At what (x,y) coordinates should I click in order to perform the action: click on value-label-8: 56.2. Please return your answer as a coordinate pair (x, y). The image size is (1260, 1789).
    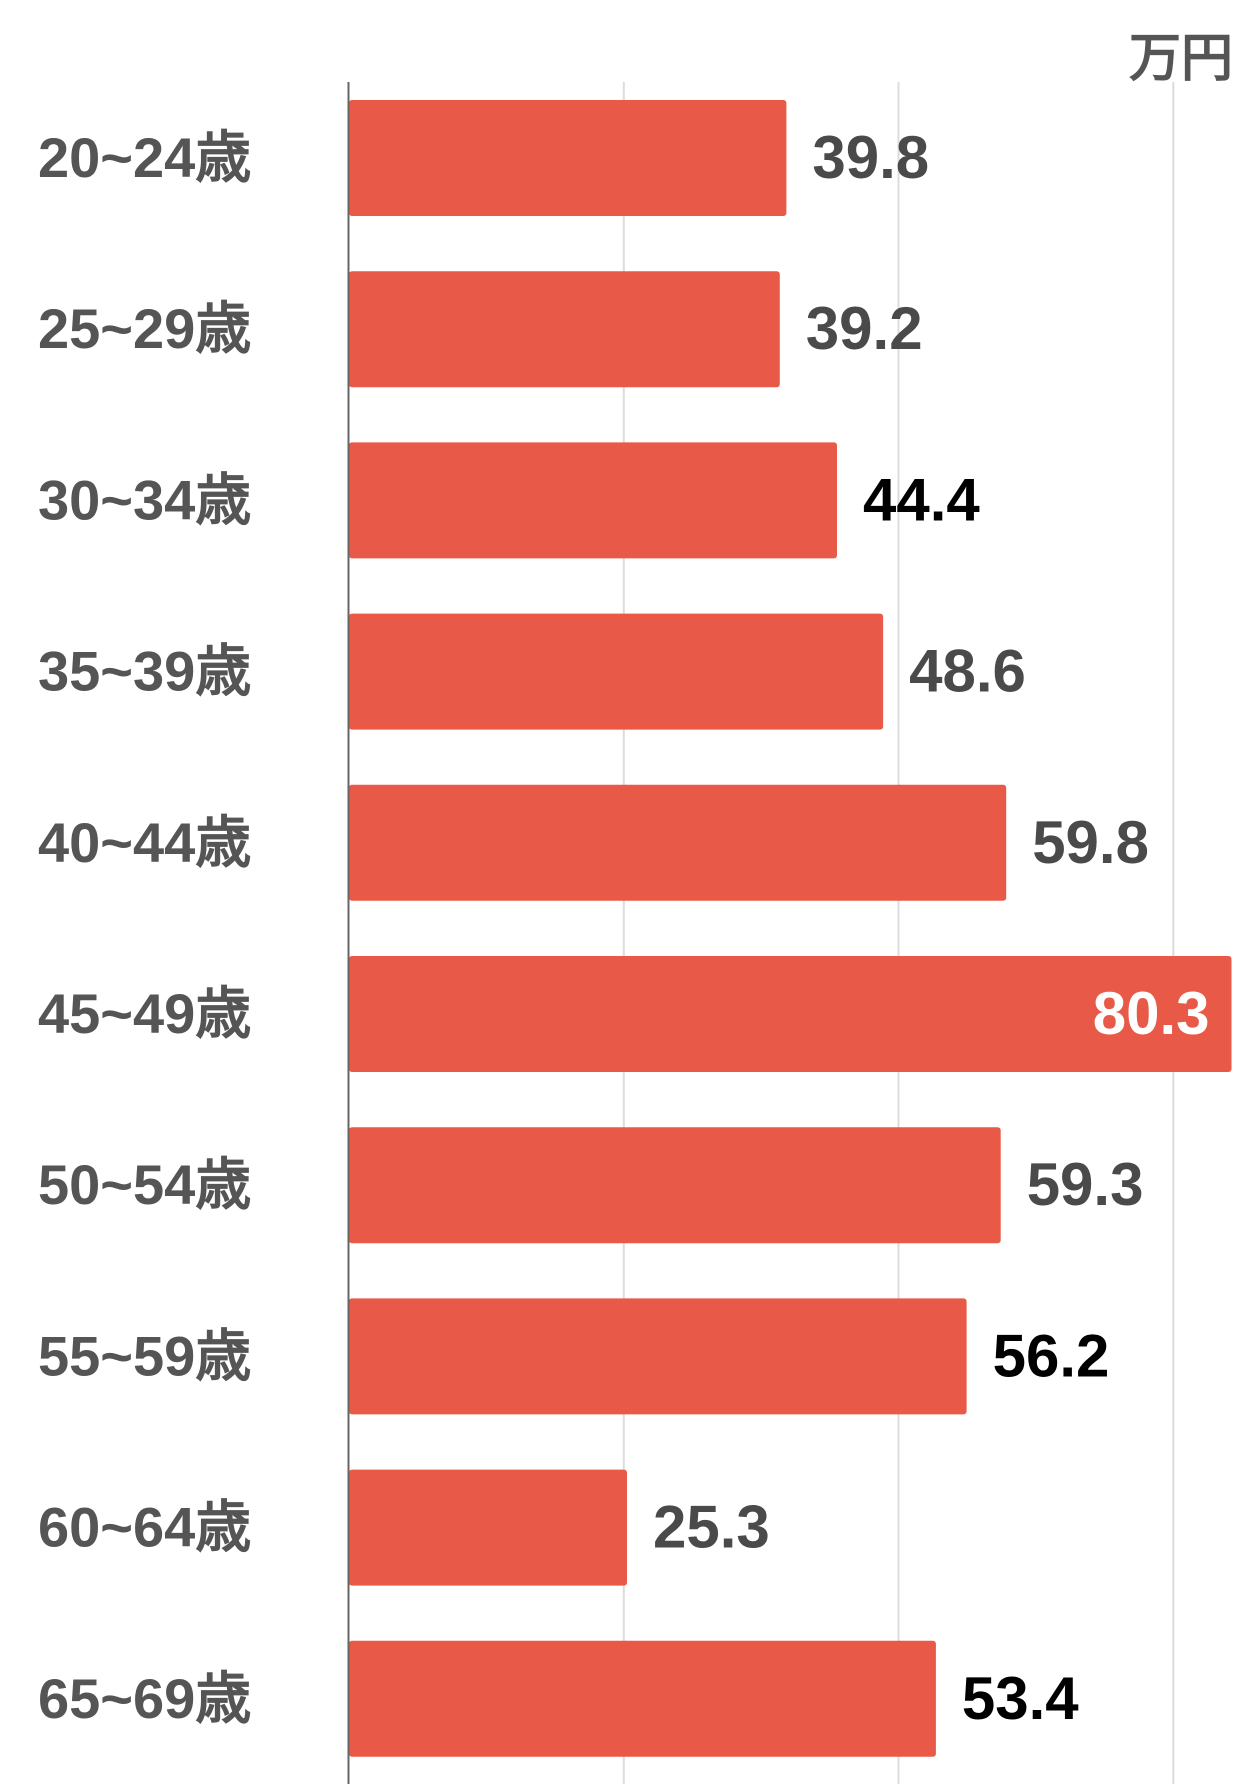
    Looking at the image, I should click on (1051, 1355).